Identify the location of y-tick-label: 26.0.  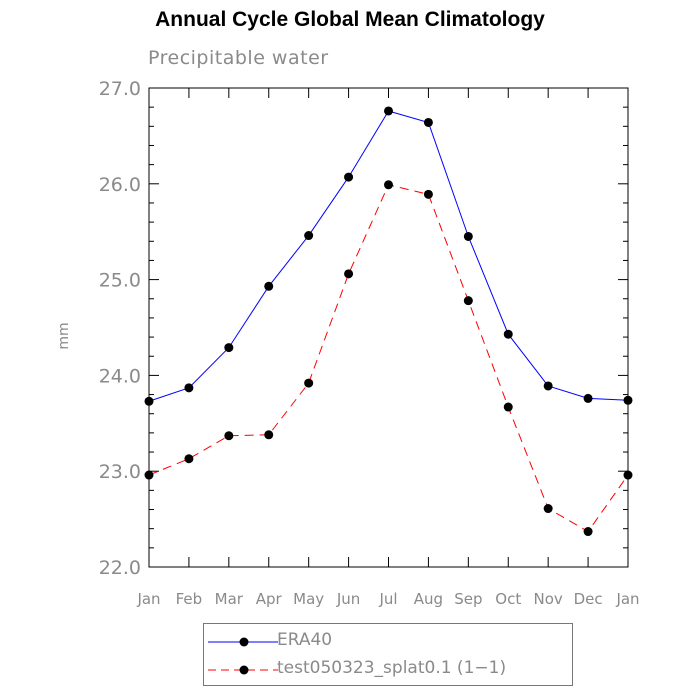
(120, 185).